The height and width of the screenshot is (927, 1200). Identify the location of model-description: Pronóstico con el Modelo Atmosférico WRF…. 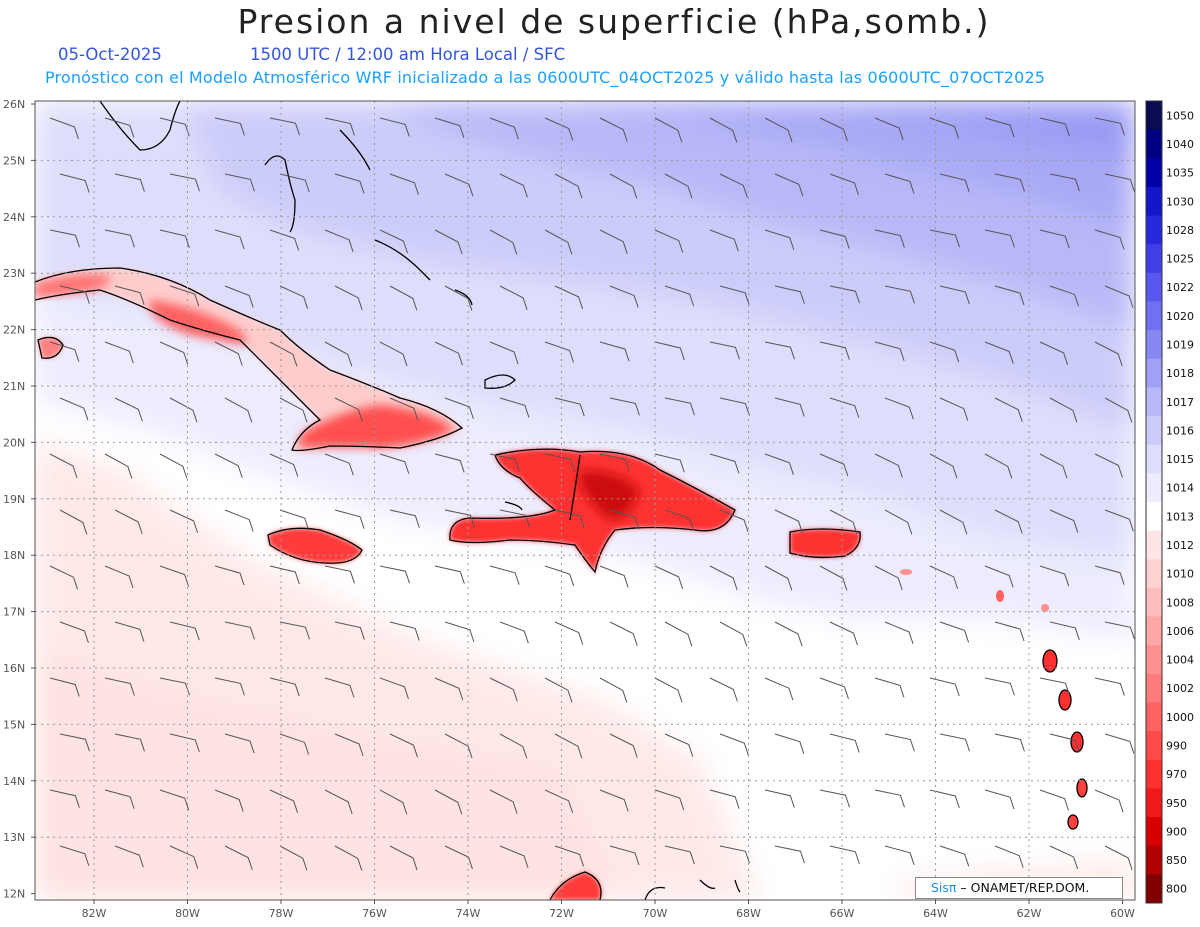
(545, 77).